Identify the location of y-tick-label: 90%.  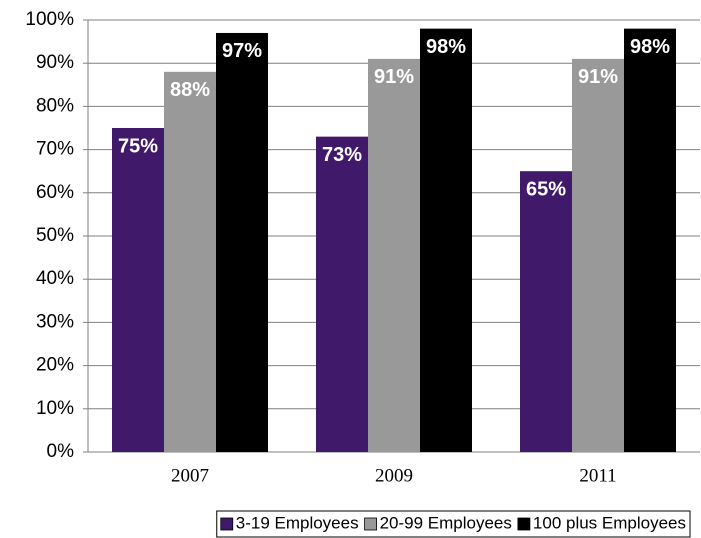
(55, 62).